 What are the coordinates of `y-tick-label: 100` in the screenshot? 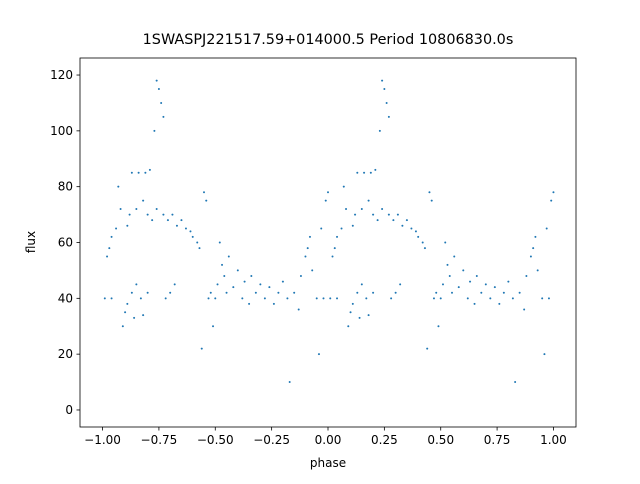 It's located at (61, 131).